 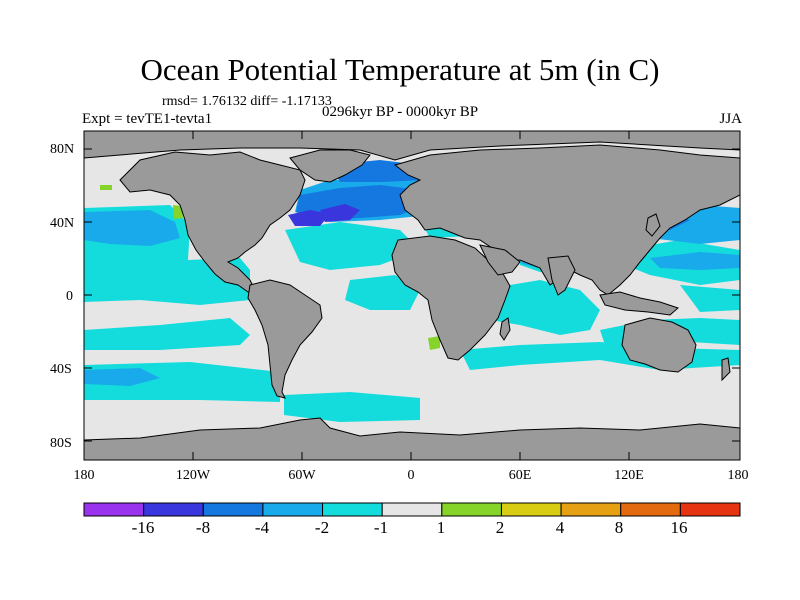 What do you see at coordinates (639, 303) in the screenshot?
I see `maritime-se-asia-land` at bounding box center [639, 303].